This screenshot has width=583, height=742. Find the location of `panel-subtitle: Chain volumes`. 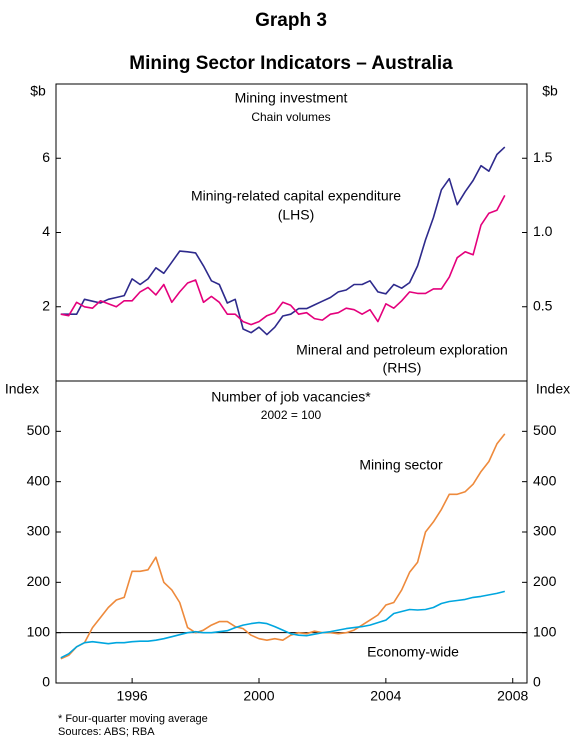

panel-subtitle: Chain volumes is located at coordinates (290, 117).